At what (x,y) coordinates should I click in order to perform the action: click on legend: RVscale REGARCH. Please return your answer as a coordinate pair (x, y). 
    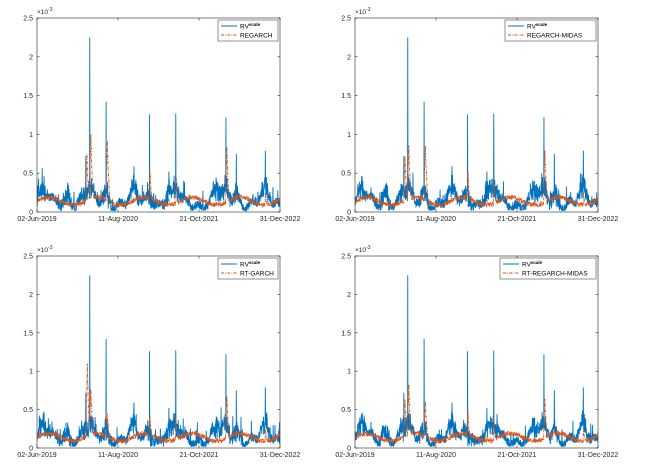
    Looking at the image, I should click on (248, 30).